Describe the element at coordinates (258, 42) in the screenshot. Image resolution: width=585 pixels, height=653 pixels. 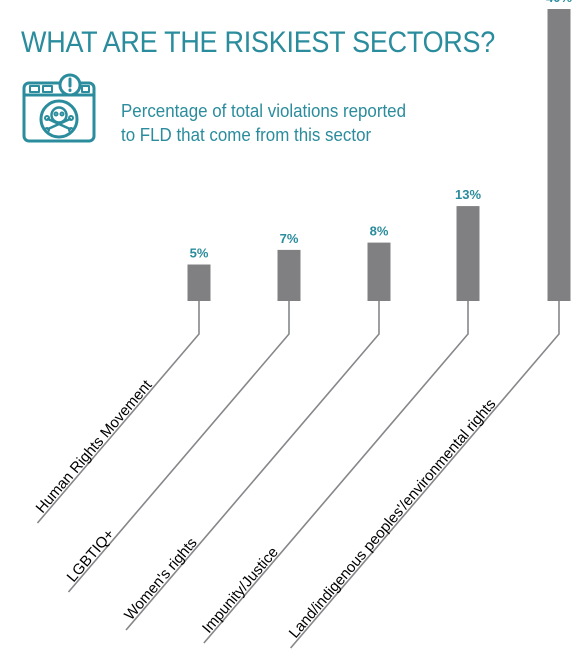
I see `chart-title: WHAT ARE THE RISKIEST SECTORS?` at that location.